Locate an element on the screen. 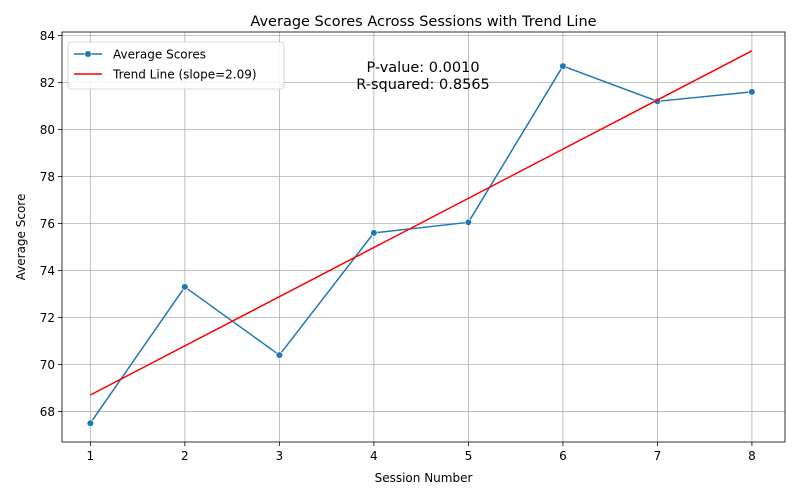 This screenshot has height=500, width=800. y-tick-label: 82 is located at coordinates (47, 83).